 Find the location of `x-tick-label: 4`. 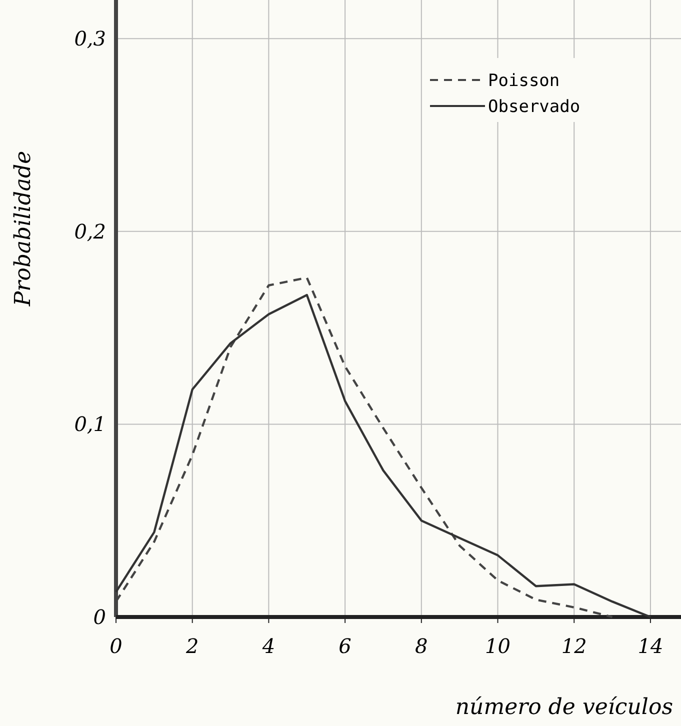

x-tick-label: 4 is located at coordinates (268, 646).